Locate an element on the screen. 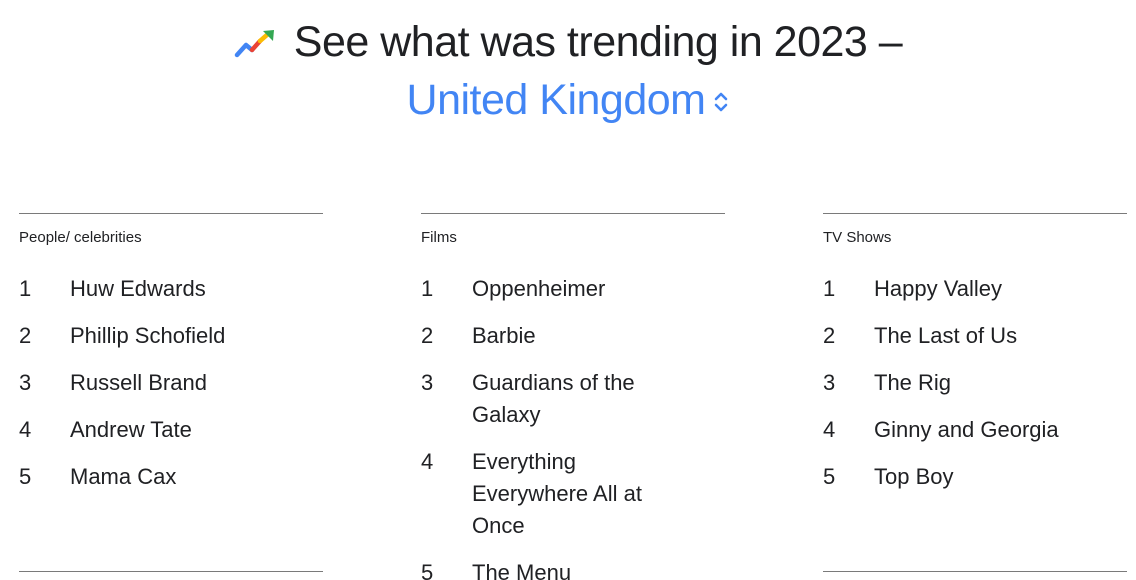 The width and height of the screenshot is (1136, 580). page-title: See what was trending in 2023 – is located at coordinates (598, 42).